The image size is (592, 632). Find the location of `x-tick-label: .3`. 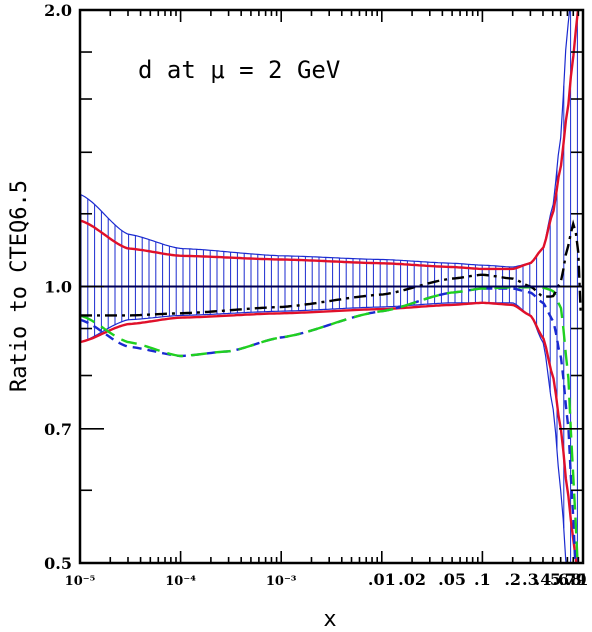

x-tick-label: .3 is located at coordinates (530, 579).